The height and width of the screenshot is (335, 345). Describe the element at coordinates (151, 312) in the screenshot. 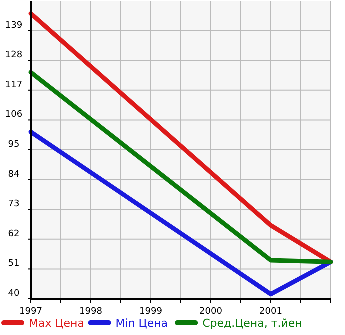

I see `x-tick-label: 1999` at that location.